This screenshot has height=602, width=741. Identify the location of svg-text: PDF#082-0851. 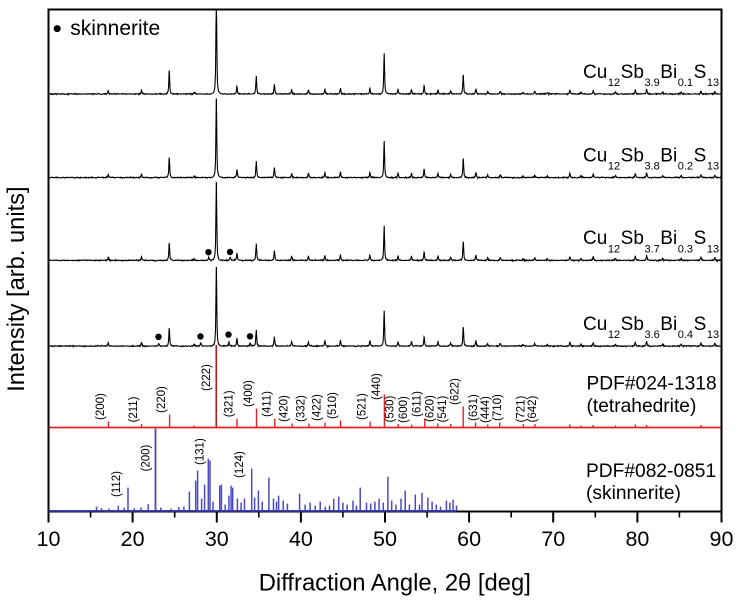
(651, 471).